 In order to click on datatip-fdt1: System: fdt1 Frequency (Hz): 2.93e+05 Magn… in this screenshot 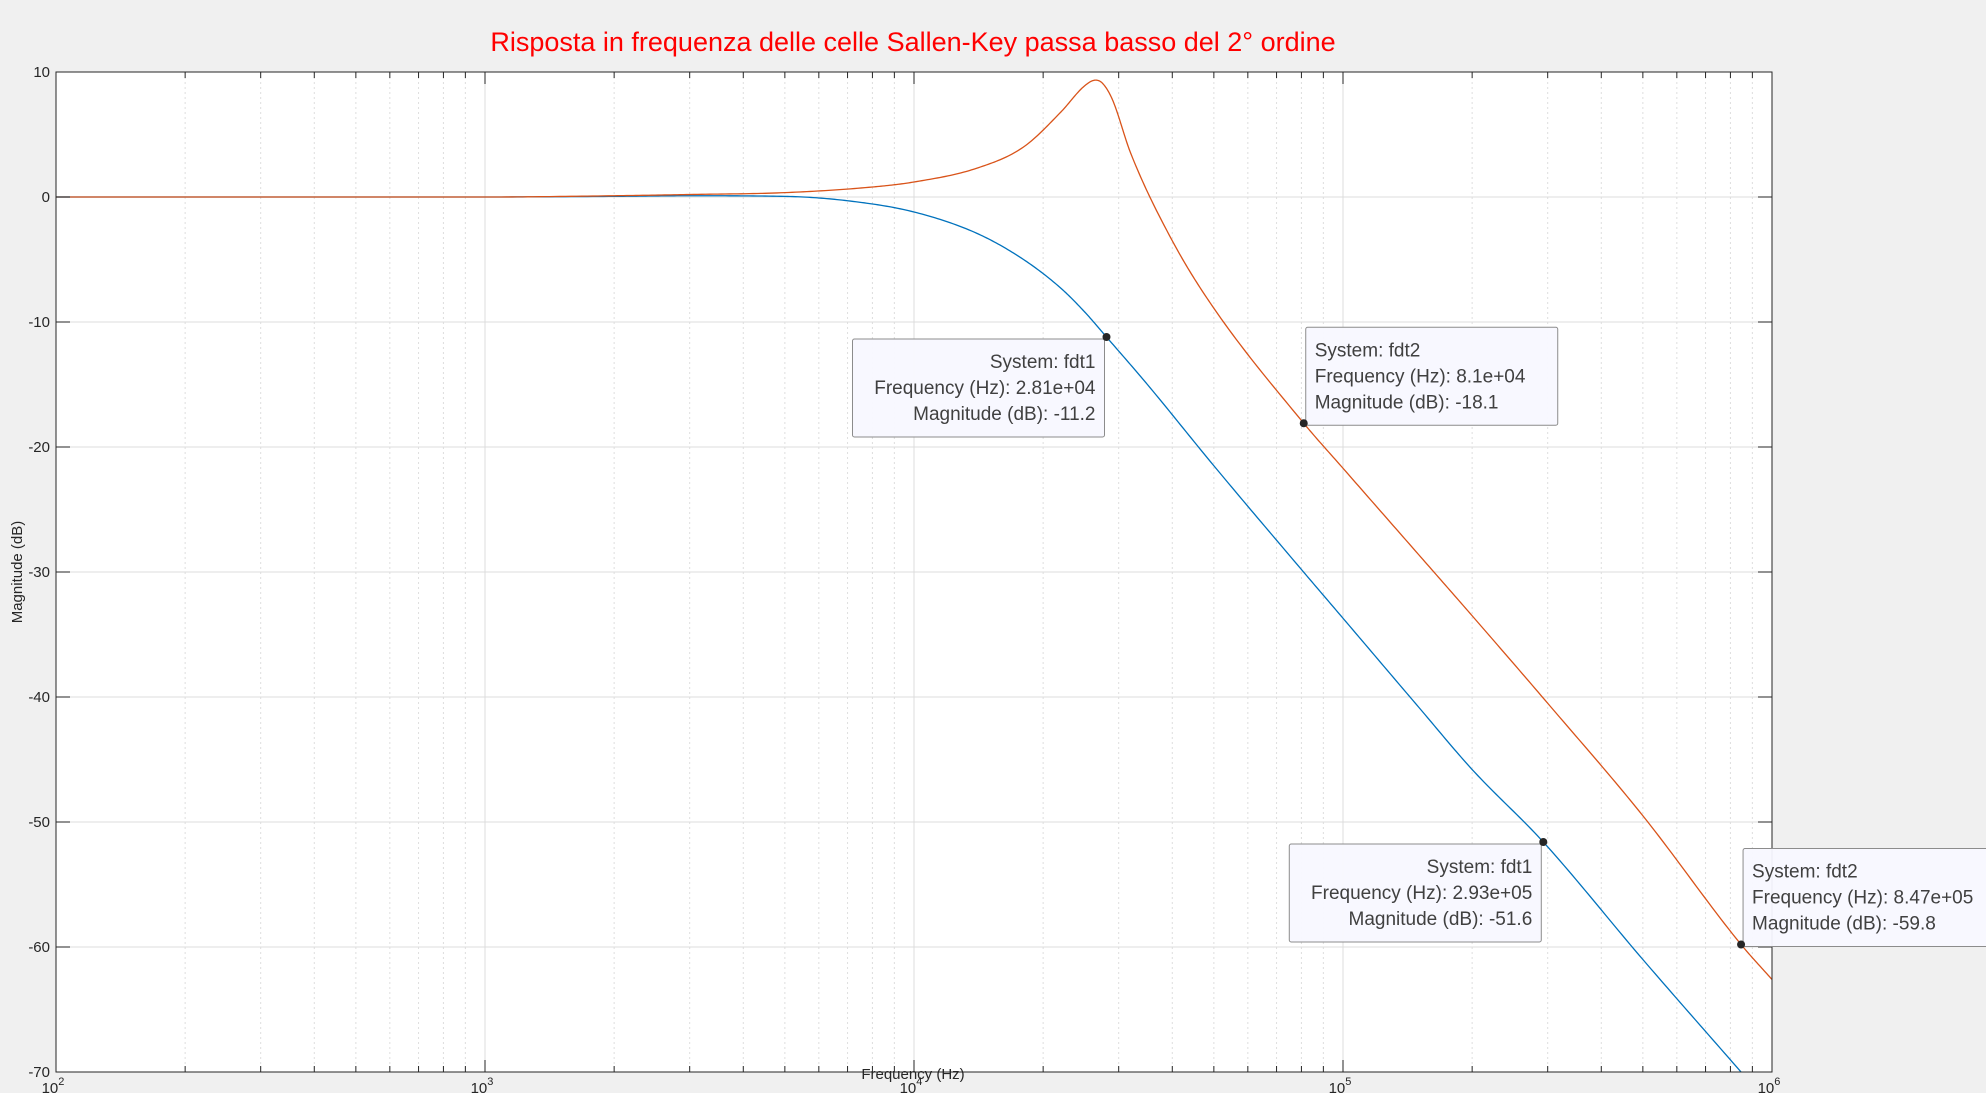, I will do `click(1418, 890)`.